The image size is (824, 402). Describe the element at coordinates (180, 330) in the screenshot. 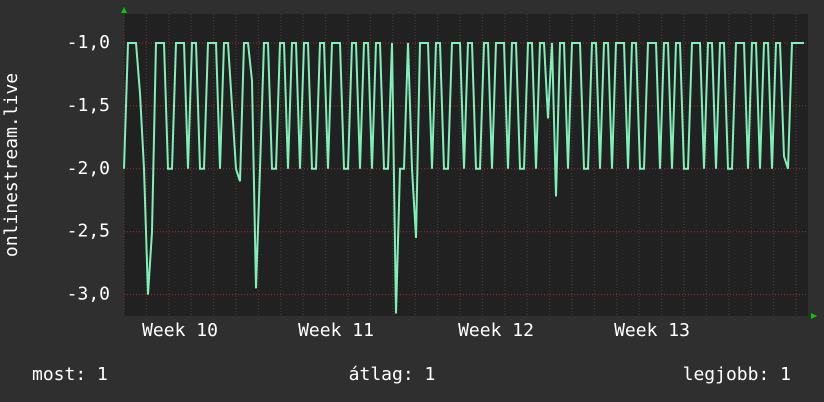

I see `x-tick-label: Week 10` at that location.